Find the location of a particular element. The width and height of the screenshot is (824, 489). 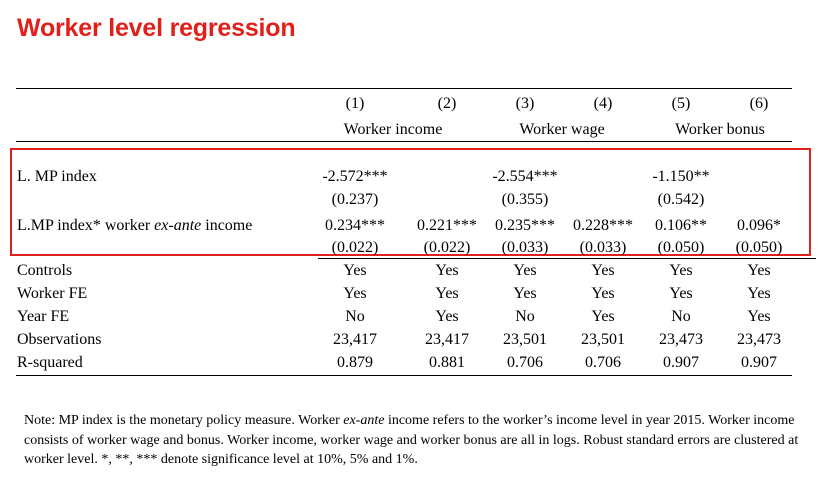

row-label-controls: Controls is located at coordinates (45, 270).